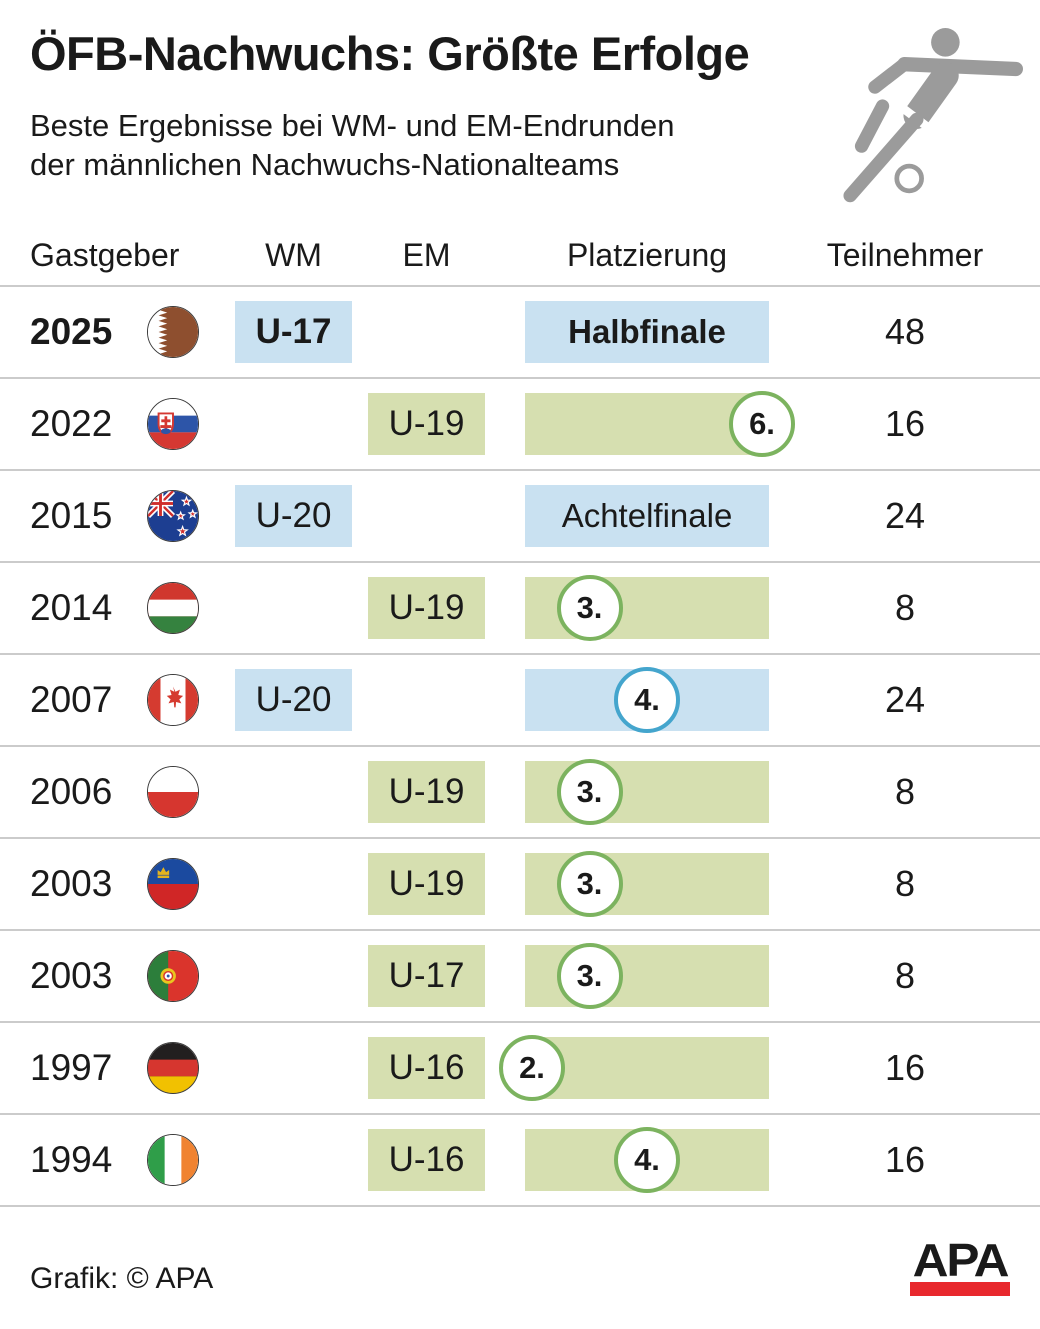 Image resolution: width=1040 pixels, height=1329 pixels. What do you see at coordinates (520, 701) in the screenshot?
I see `table-row: 2007 U-20 4. 24` at bounding box center [520, 701].